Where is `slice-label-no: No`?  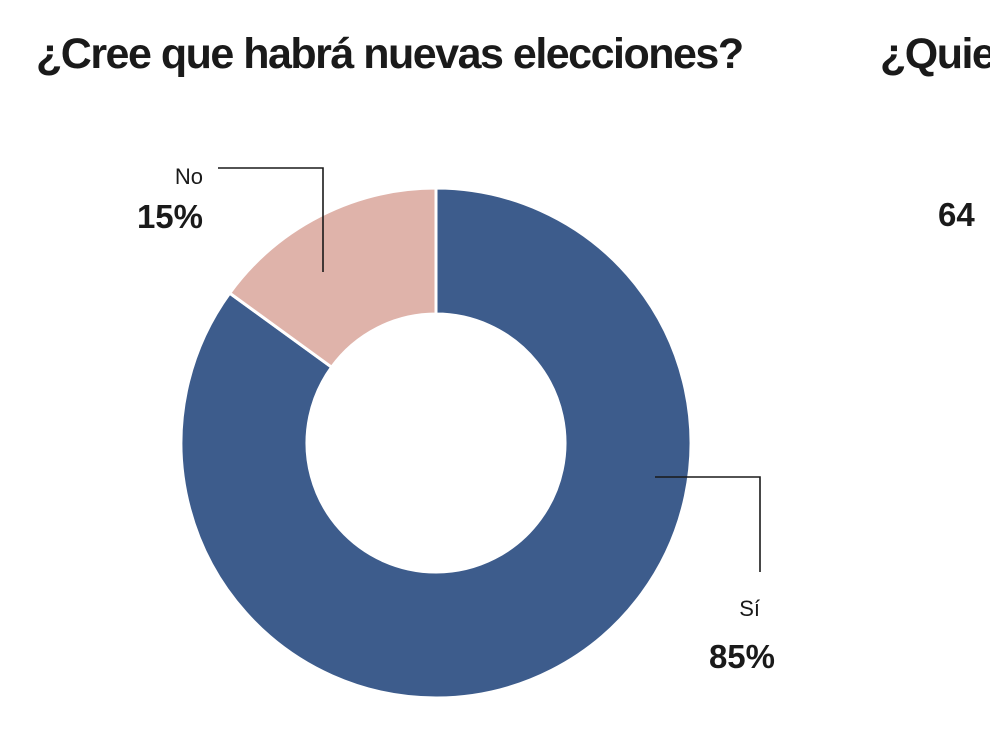 slice-label-no: No is located at coordinates (189, 176).